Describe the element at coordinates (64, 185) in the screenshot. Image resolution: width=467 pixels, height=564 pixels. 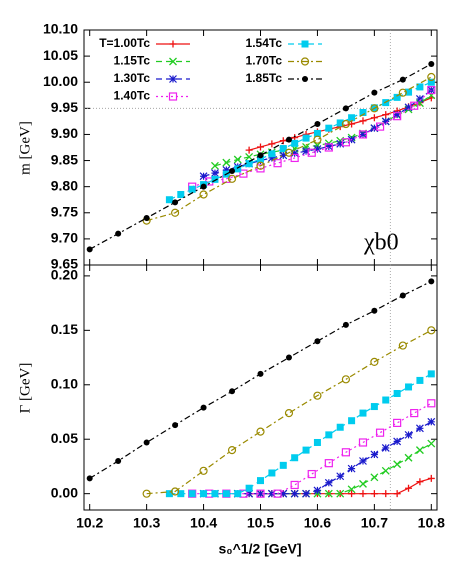
I see `y-tick-label: 9.80` at that location.